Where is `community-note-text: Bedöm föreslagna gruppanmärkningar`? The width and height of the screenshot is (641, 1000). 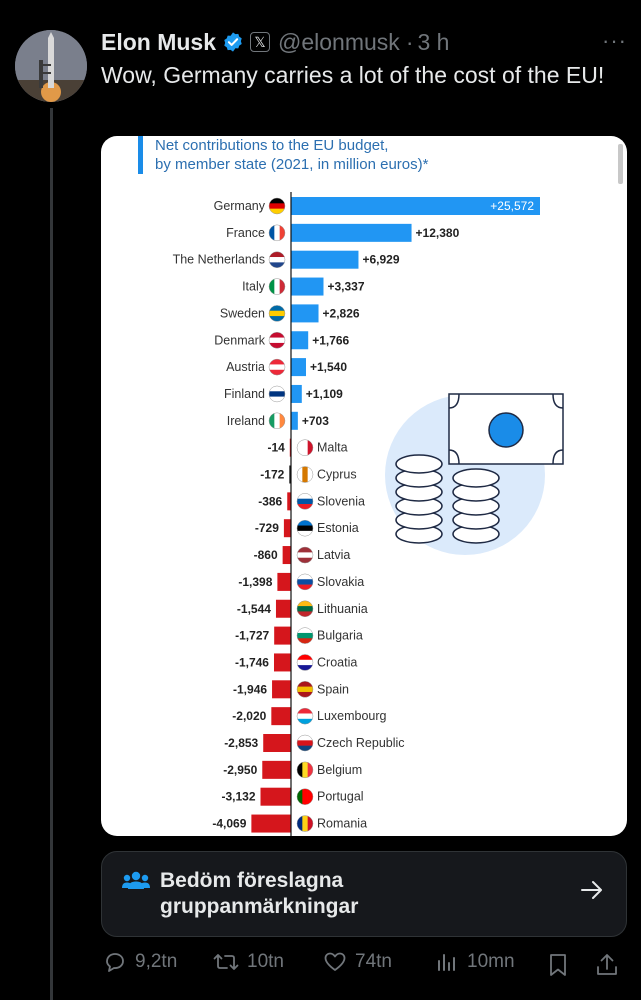 community-note-text: Bedöm föreslagna gruppanmärkningar is located at coordinates (259, 893).